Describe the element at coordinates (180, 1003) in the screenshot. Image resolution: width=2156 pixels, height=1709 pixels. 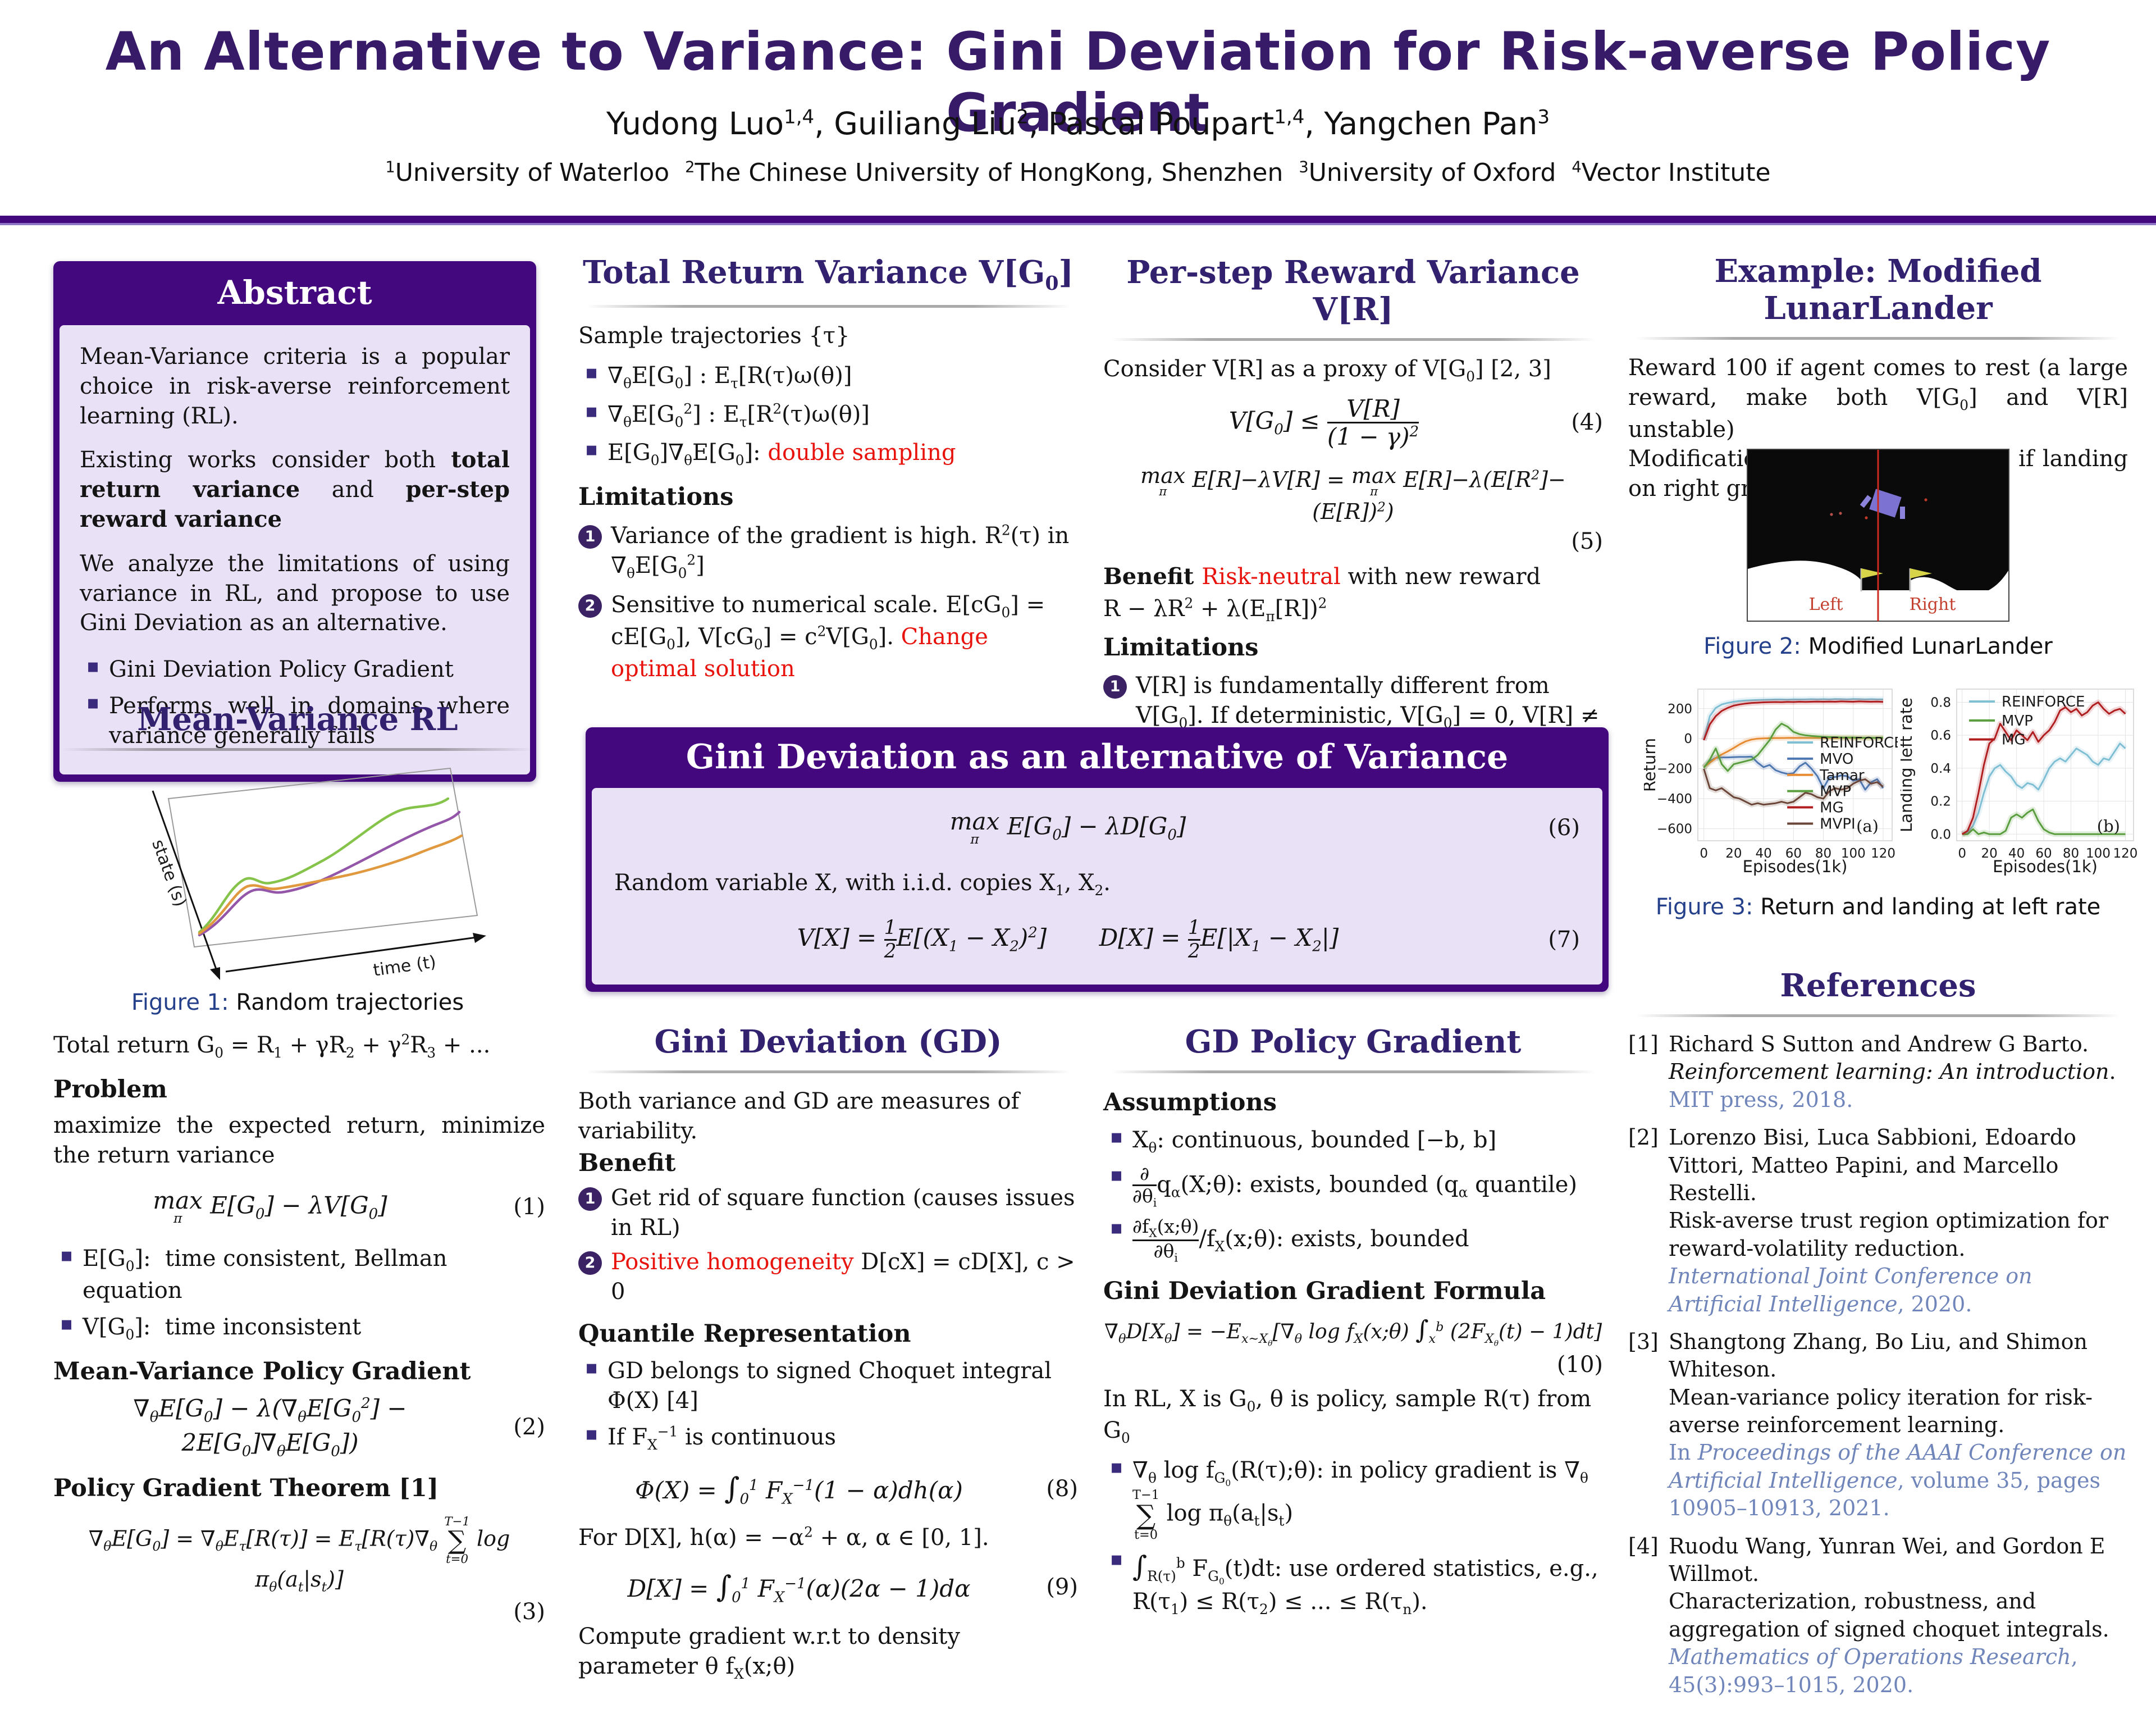
I see `figure1-caption-label: Figure 1:` at that location.